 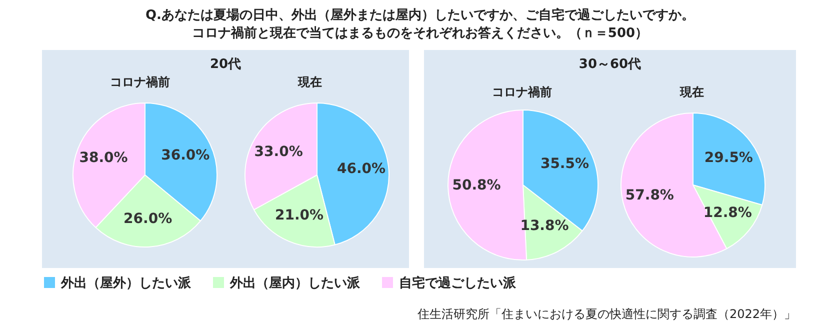 What do you see at coordinates (420, 33) in the screenshot?
I see `text: コロナ禍前と現在で当てはまるものをそれぞれお答えください。（ｎ＝500）` at bounding box center [420, 33].